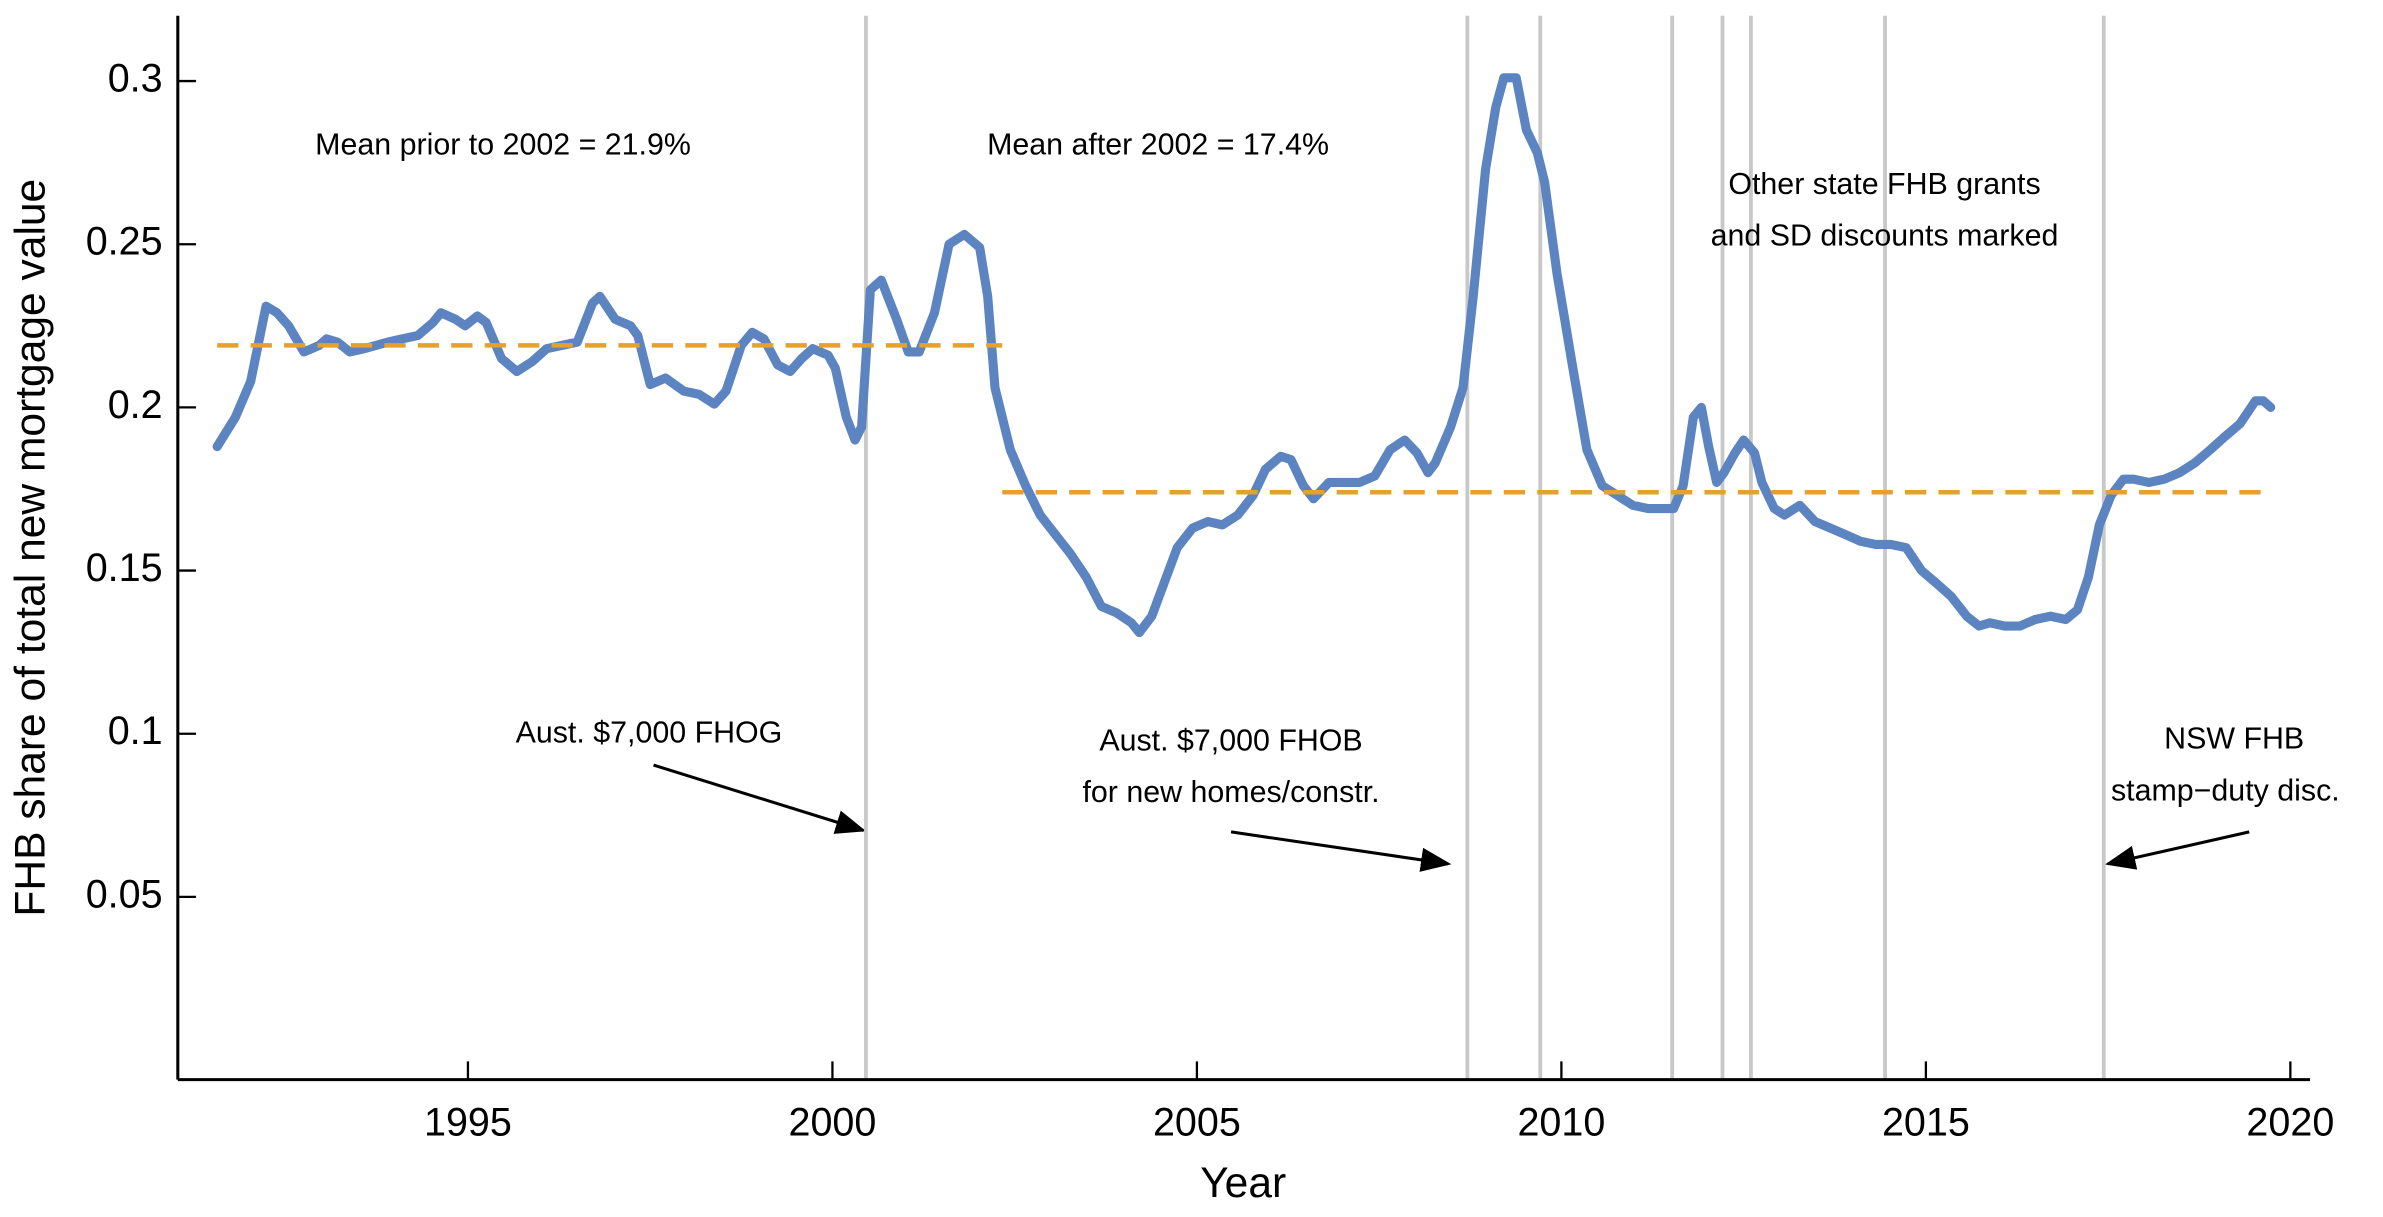 The image size is (2383, 1217). I want to click on annotation: Aust. $7,000 FHOB, so click(1230, 740).